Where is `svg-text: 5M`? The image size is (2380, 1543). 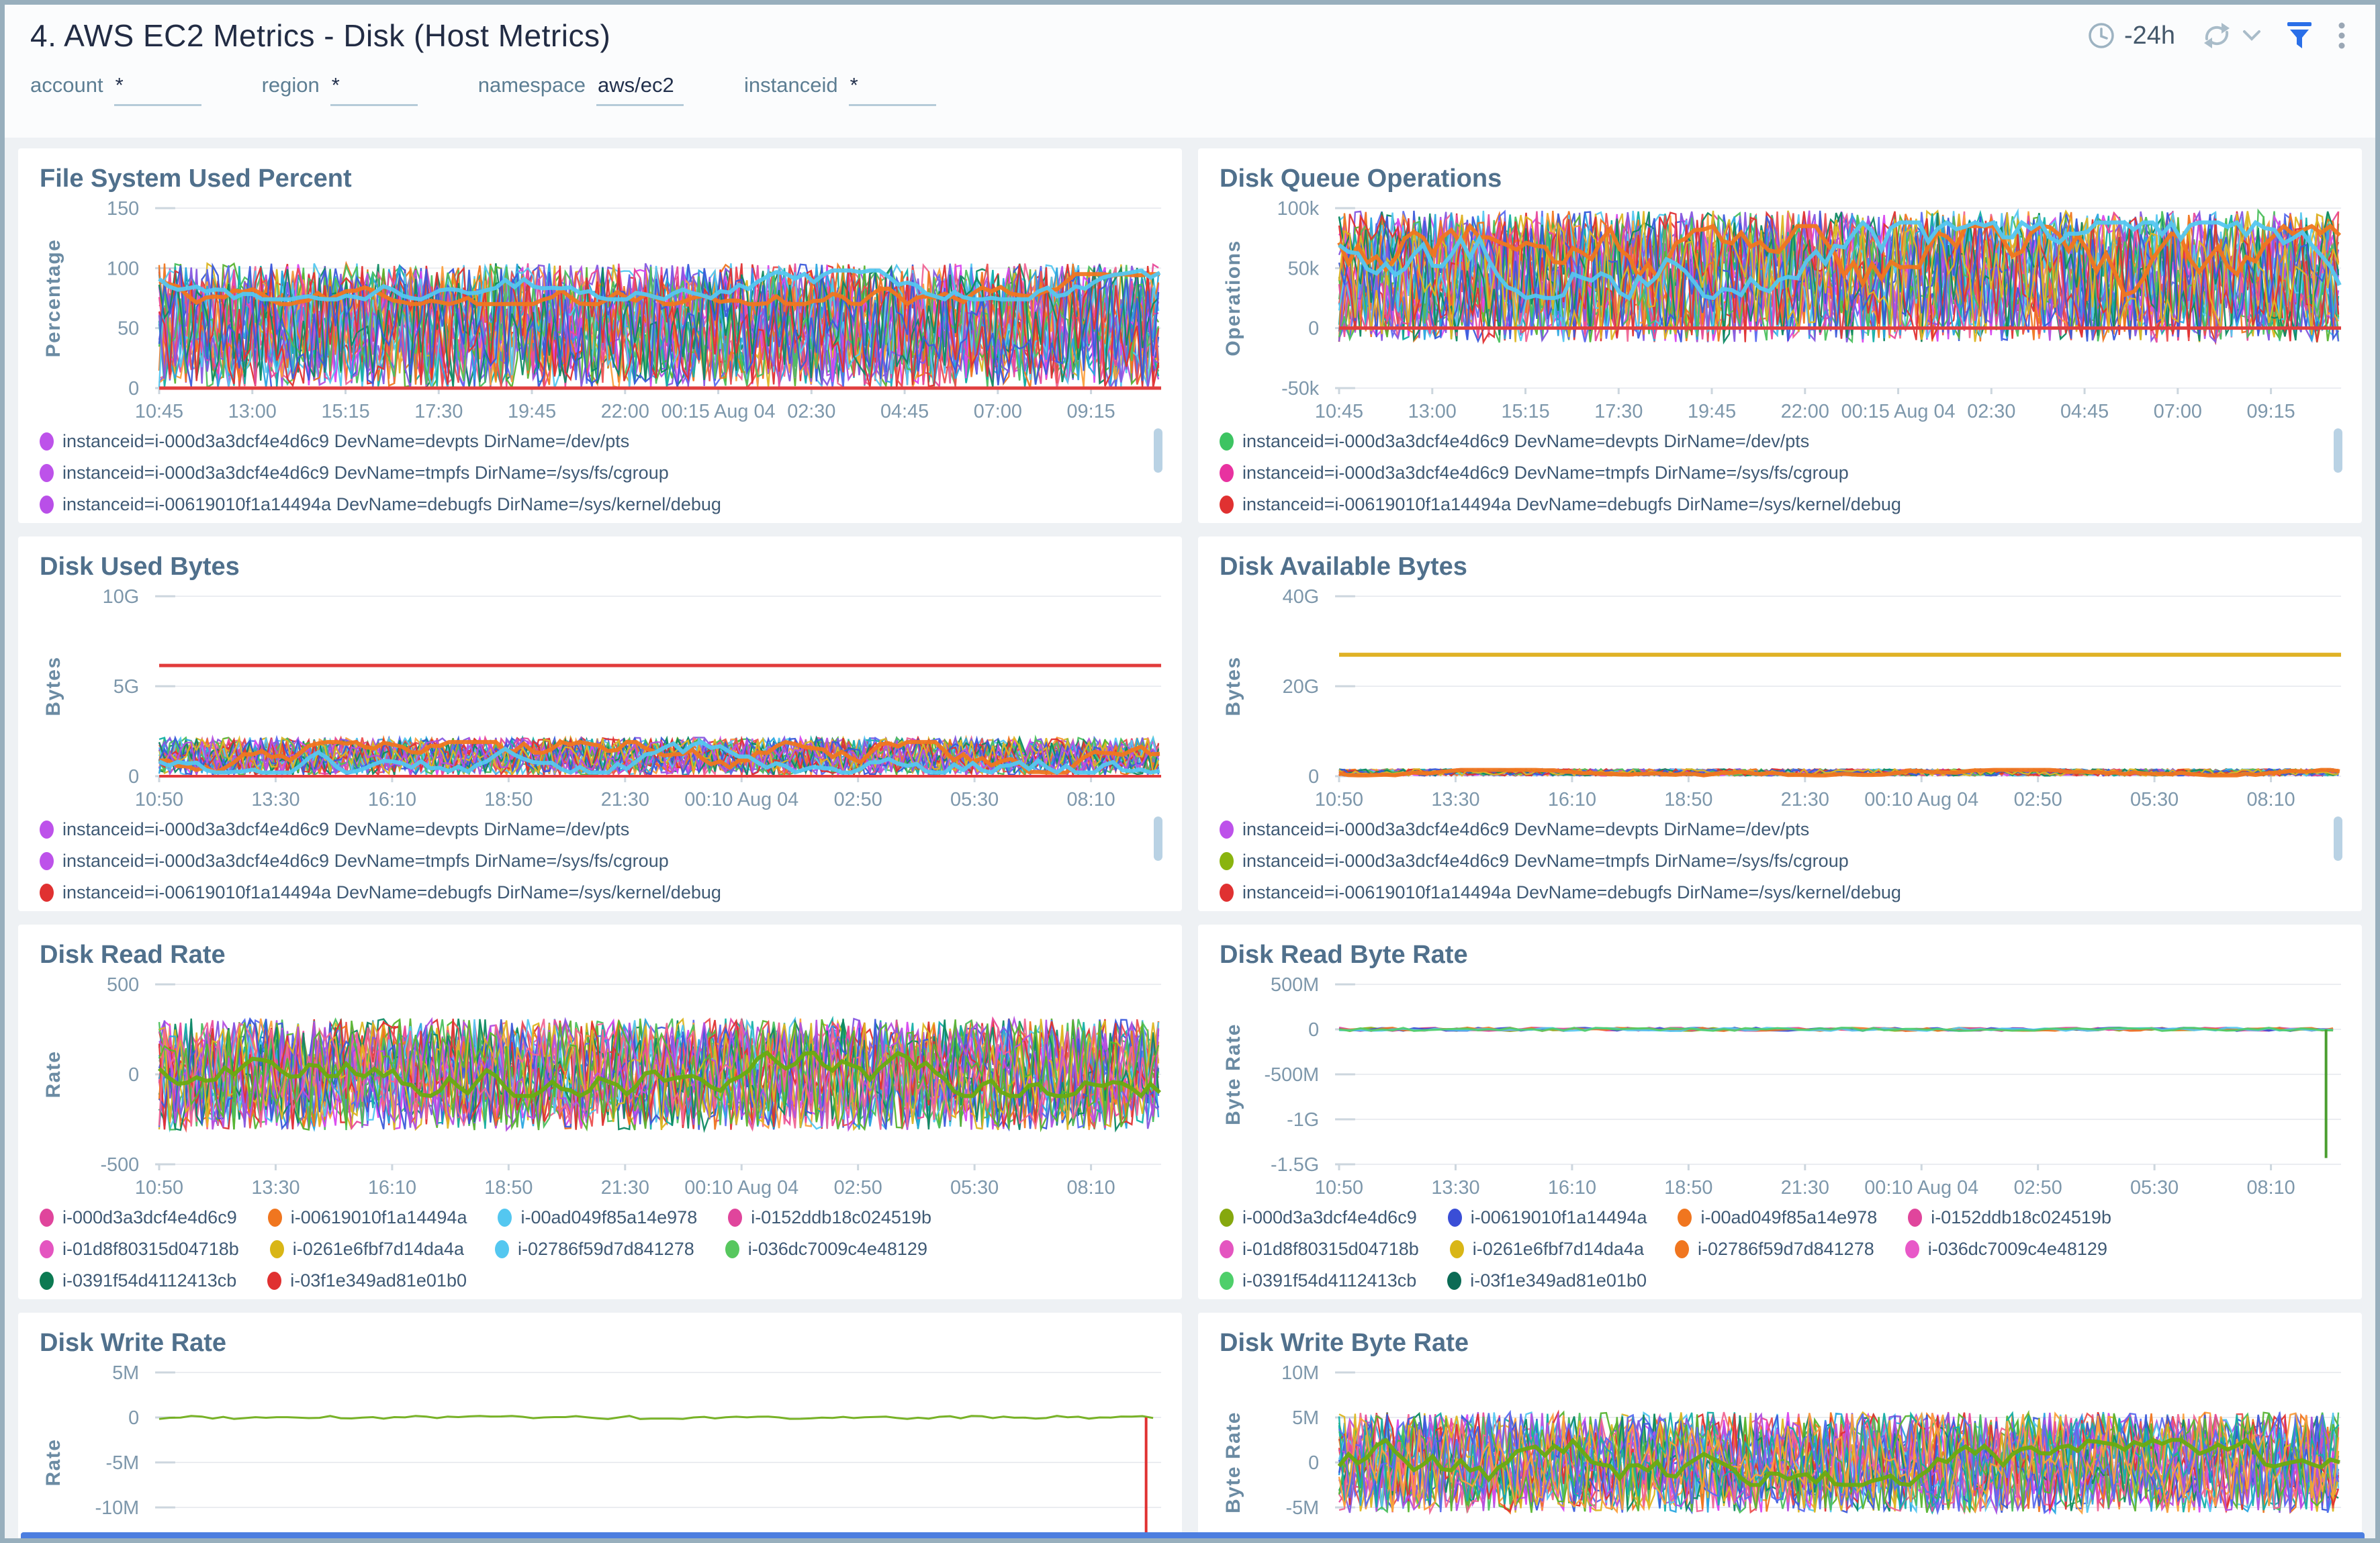
svg-text: 5M is located at coordinates (1305, 1418).